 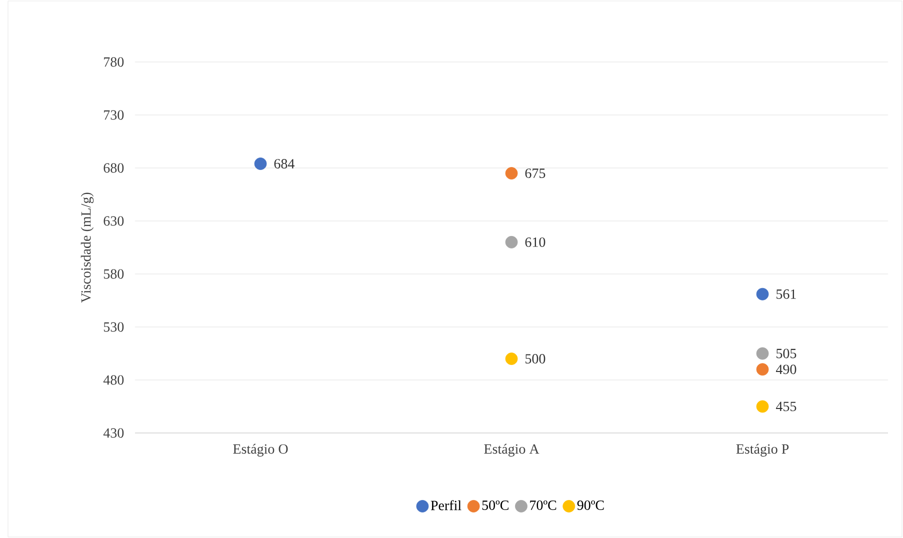 I want to click on y-tick-label: 480, so click(x=113, y=380).